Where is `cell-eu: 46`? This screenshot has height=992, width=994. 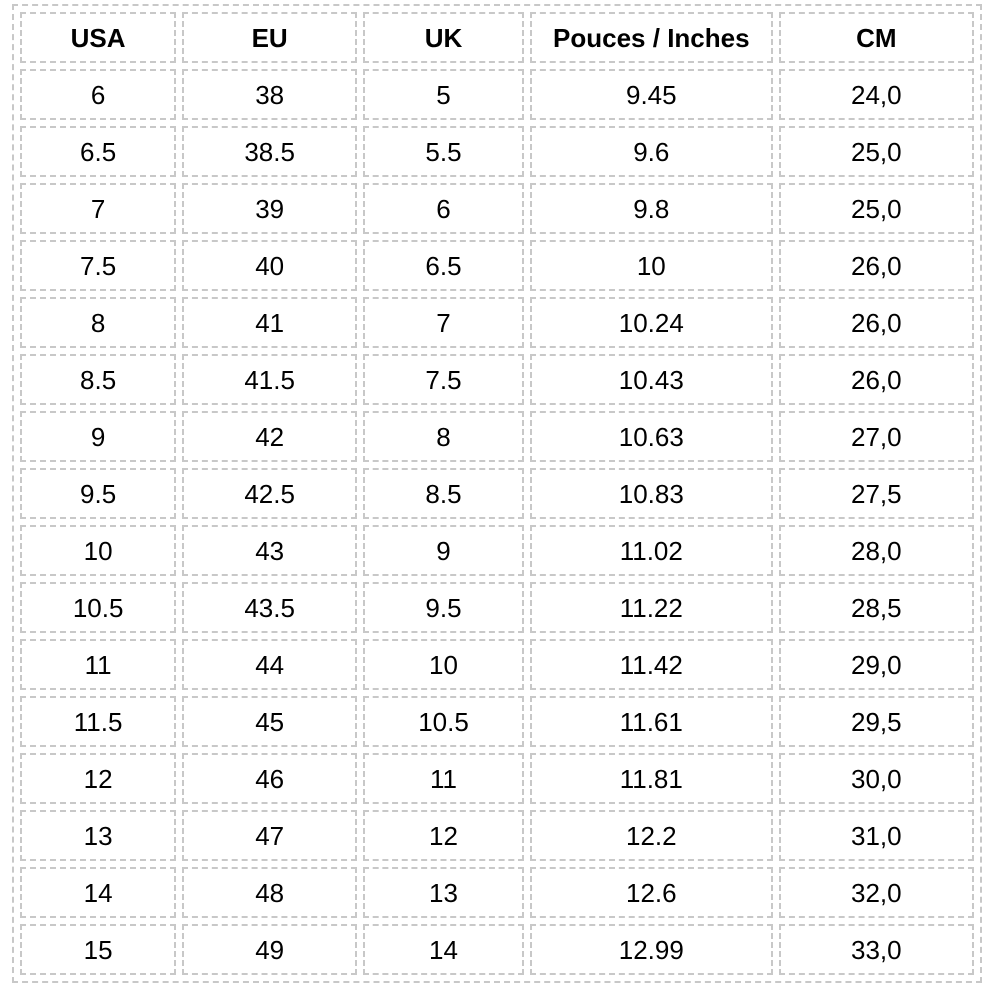 cell-eu: 46 is located at coordinates (270, 778).